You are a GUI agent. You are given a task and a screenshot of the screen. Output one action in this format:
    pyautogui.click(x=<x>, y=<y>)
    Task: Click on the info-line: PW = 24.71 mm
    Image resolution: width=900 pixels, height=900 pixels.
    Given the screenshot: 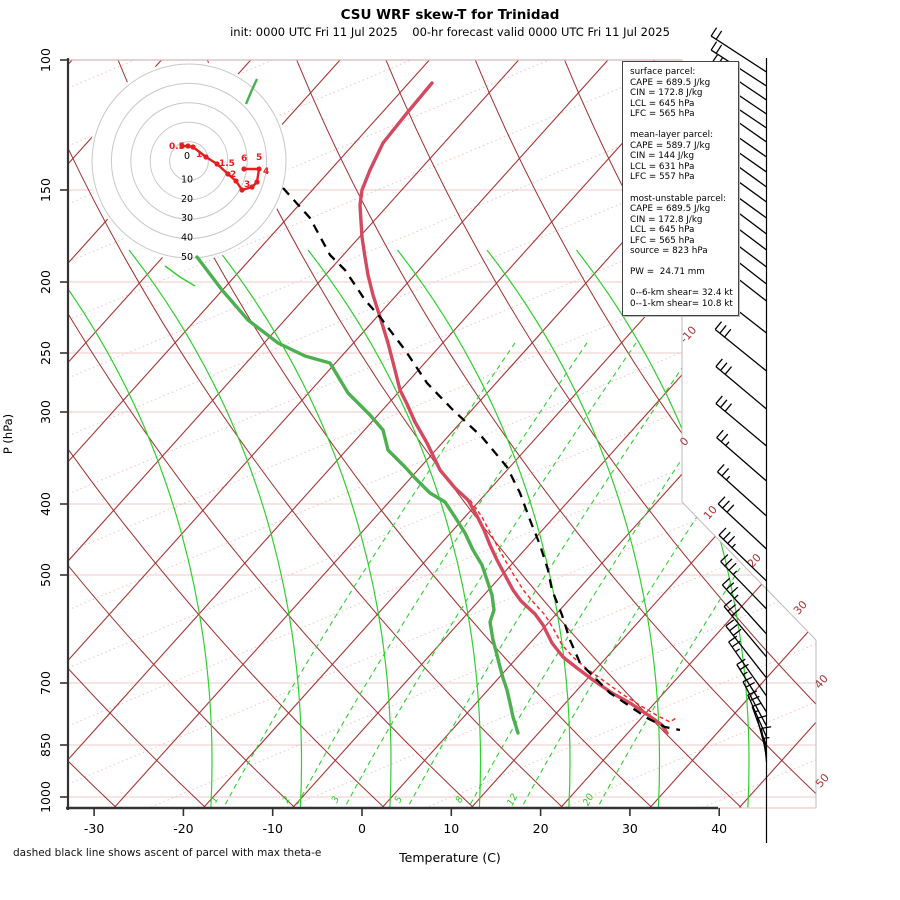 What is the action you would take?
    pyautogui.click(x=667, y=272)
    